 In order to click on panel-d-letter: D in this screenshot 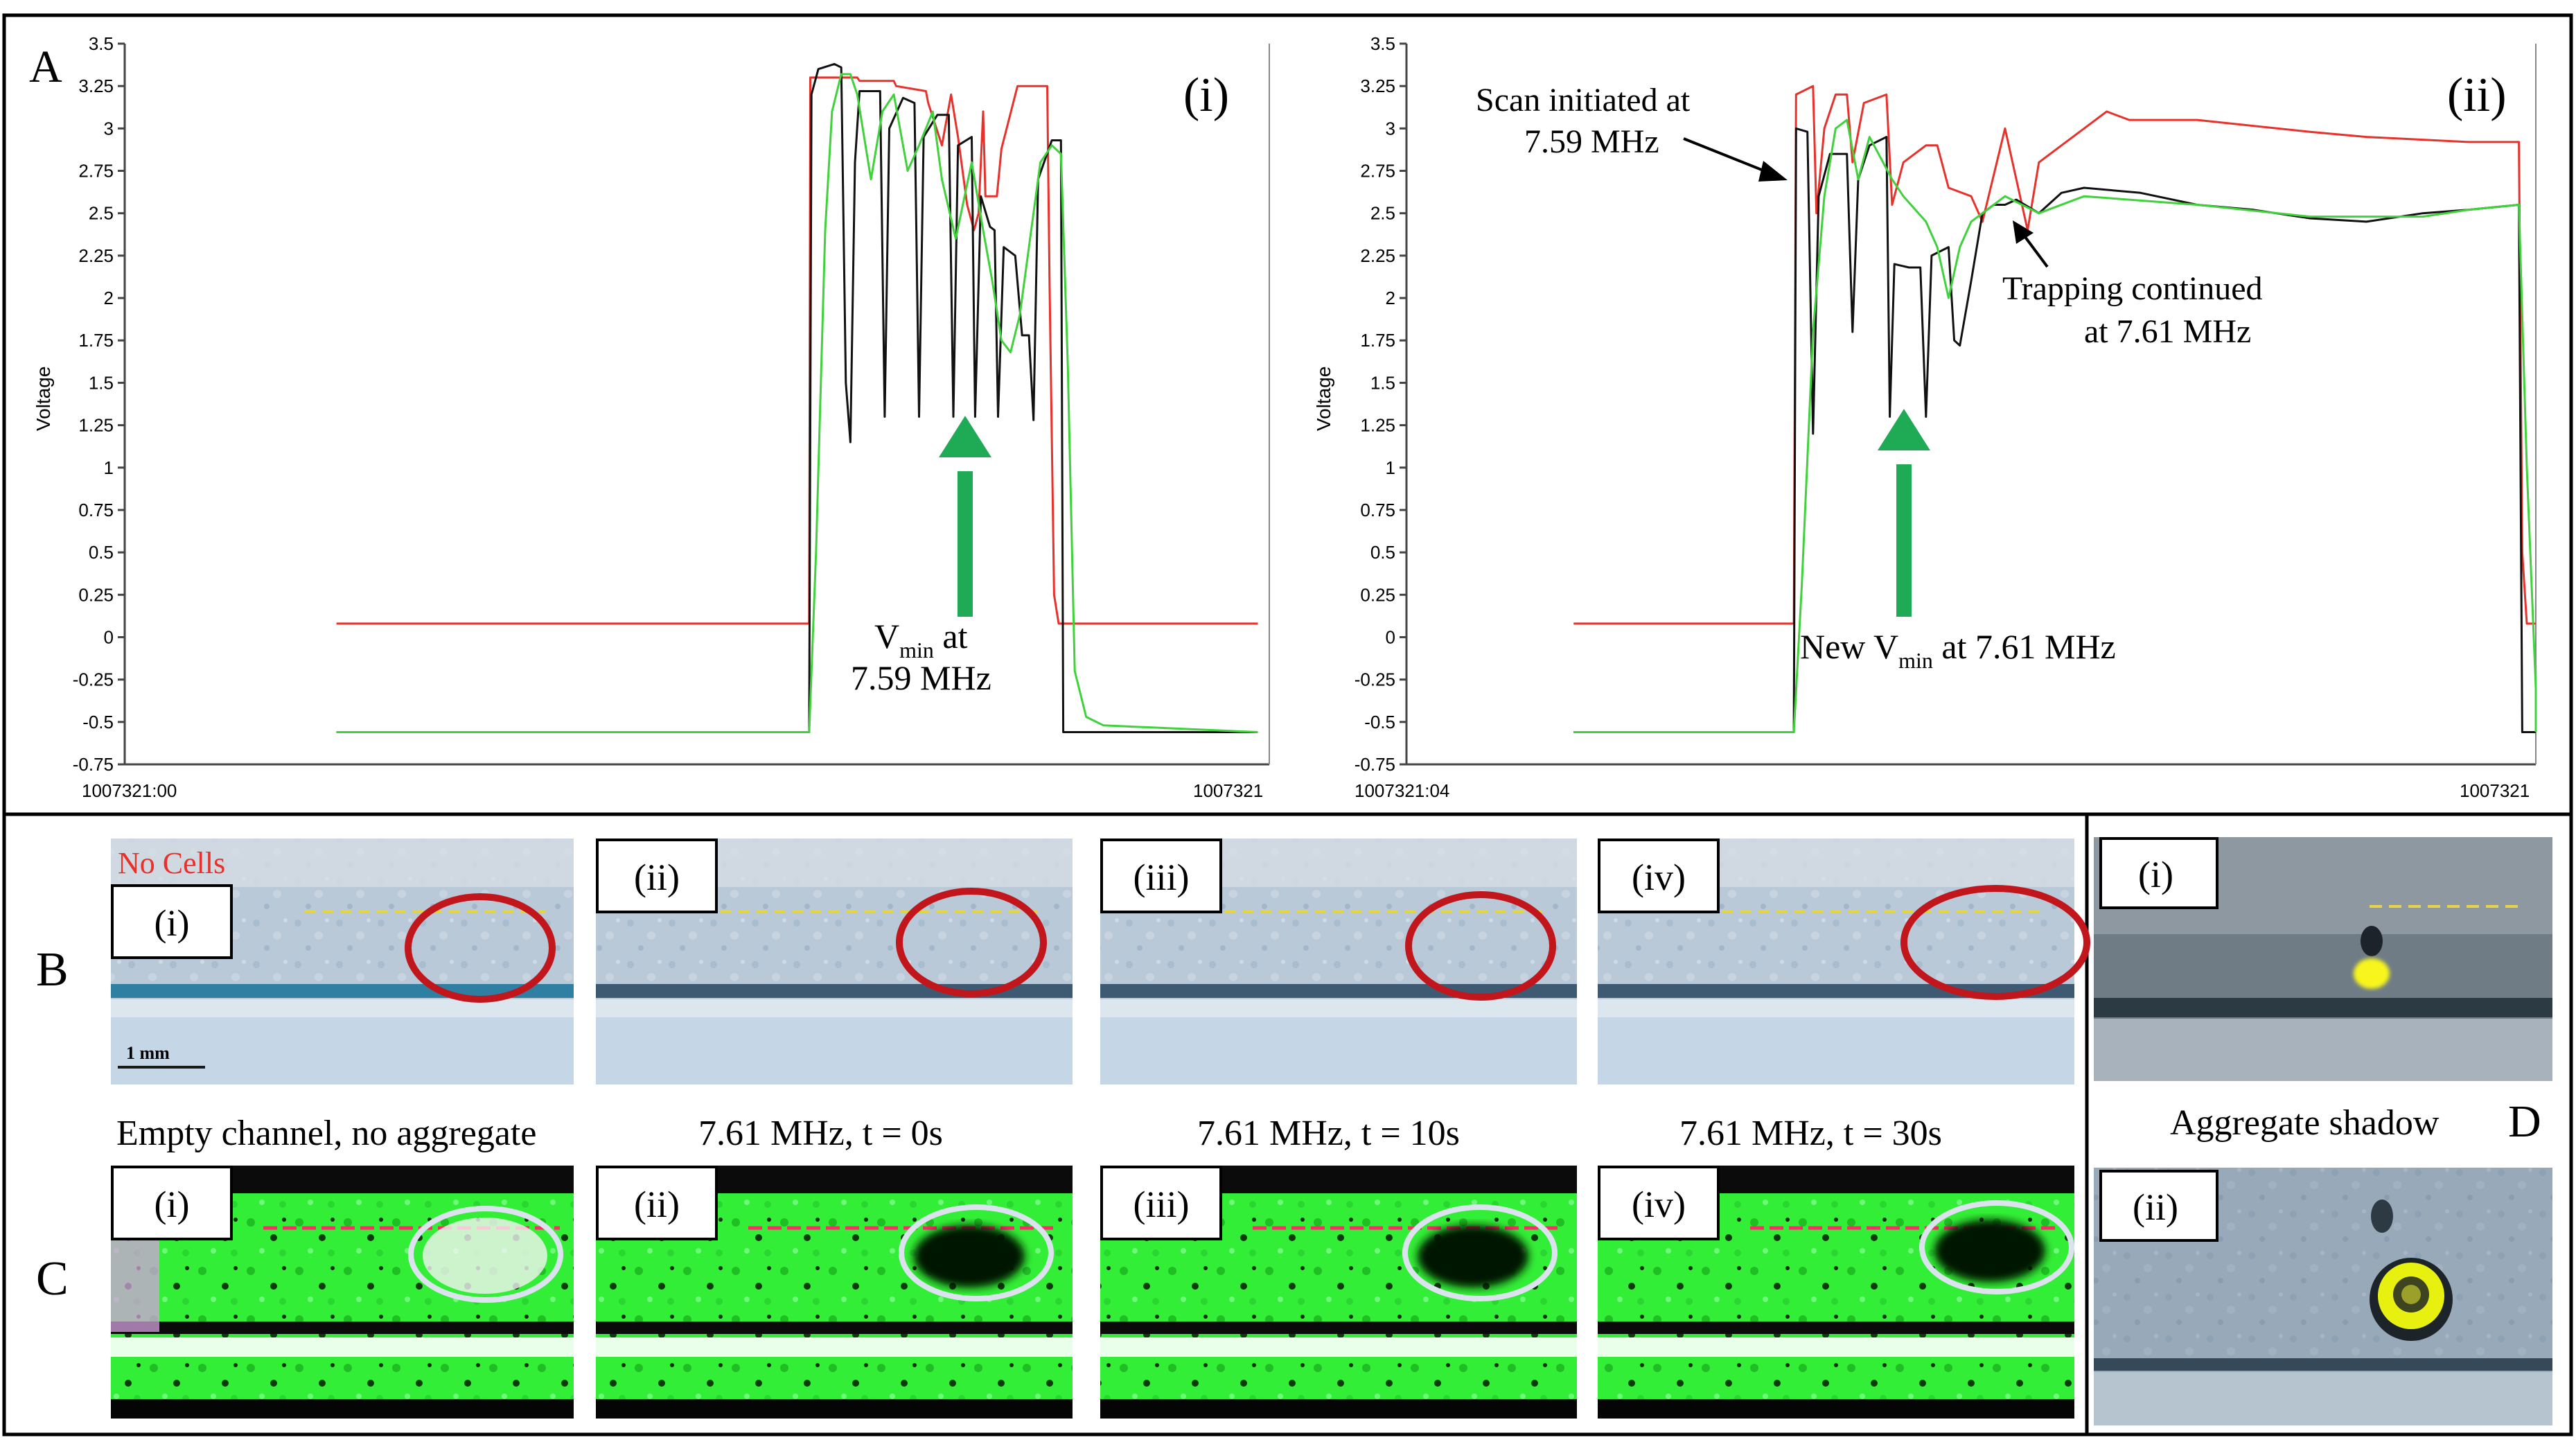, I will do `click(2524, 1121)`.